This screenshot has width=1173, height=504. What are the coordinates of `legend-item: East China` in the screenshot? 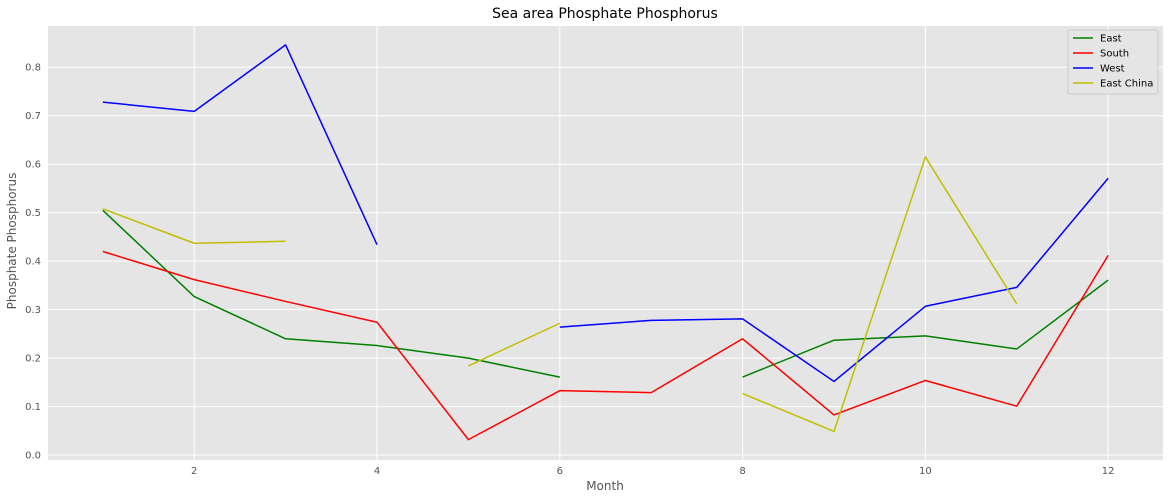 It's located at (1113, 84).